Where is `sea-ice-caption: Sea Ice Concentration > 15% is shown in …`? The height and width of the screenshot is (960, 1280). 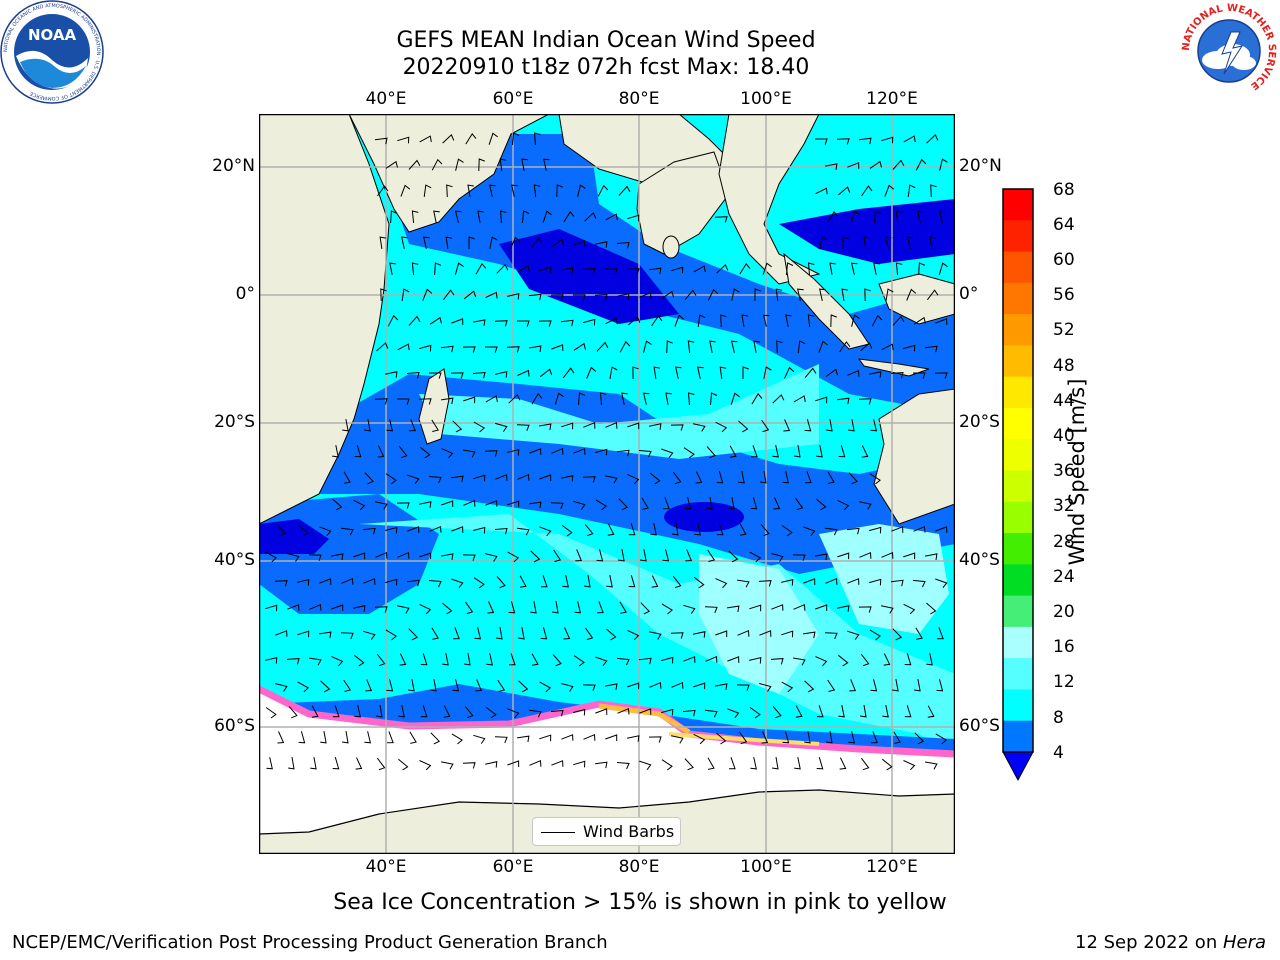 sea-ice-caption: Sea Ice Concentration > 15% is shown in … is located at coordinates (640, 902).